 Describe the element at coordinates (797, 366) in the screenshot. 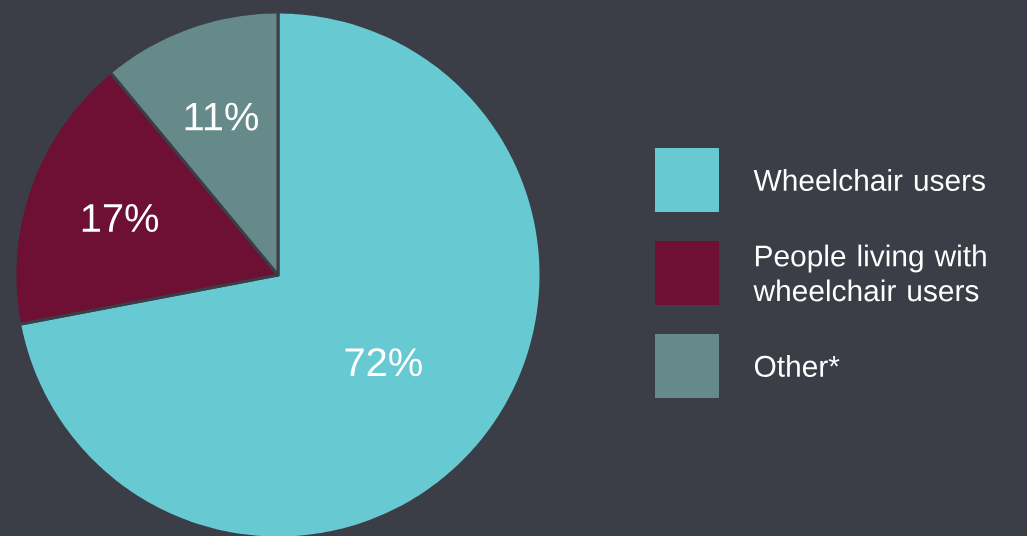

I see `legend-label: Other*` at that location.